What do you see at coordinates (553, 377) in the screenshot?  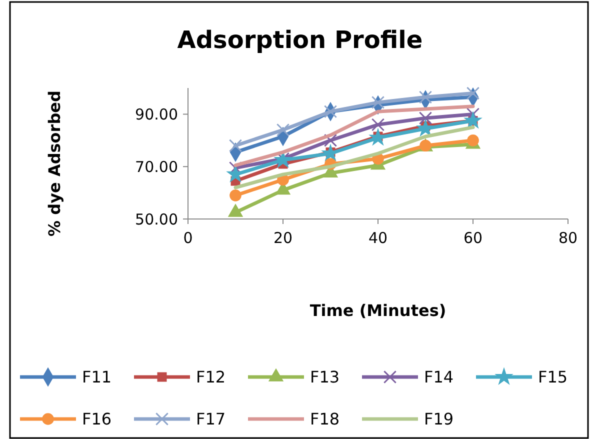 I see `legend-label: F15` at bounding box center [553, 377].